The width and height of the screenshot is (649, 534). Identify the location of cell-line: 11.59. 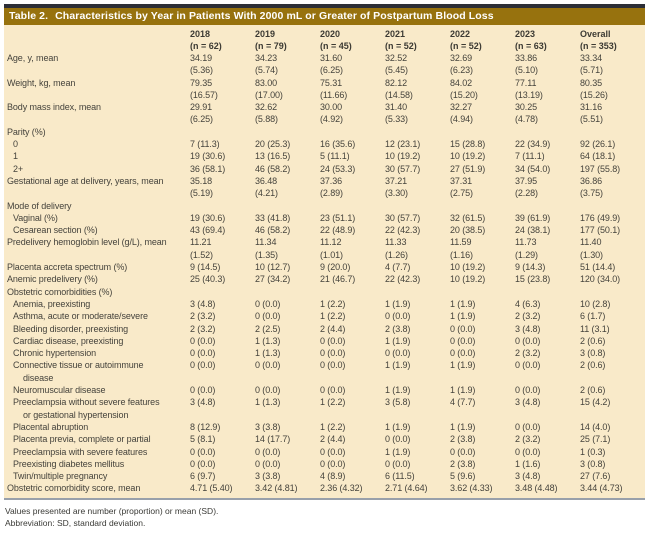
(461, 242).